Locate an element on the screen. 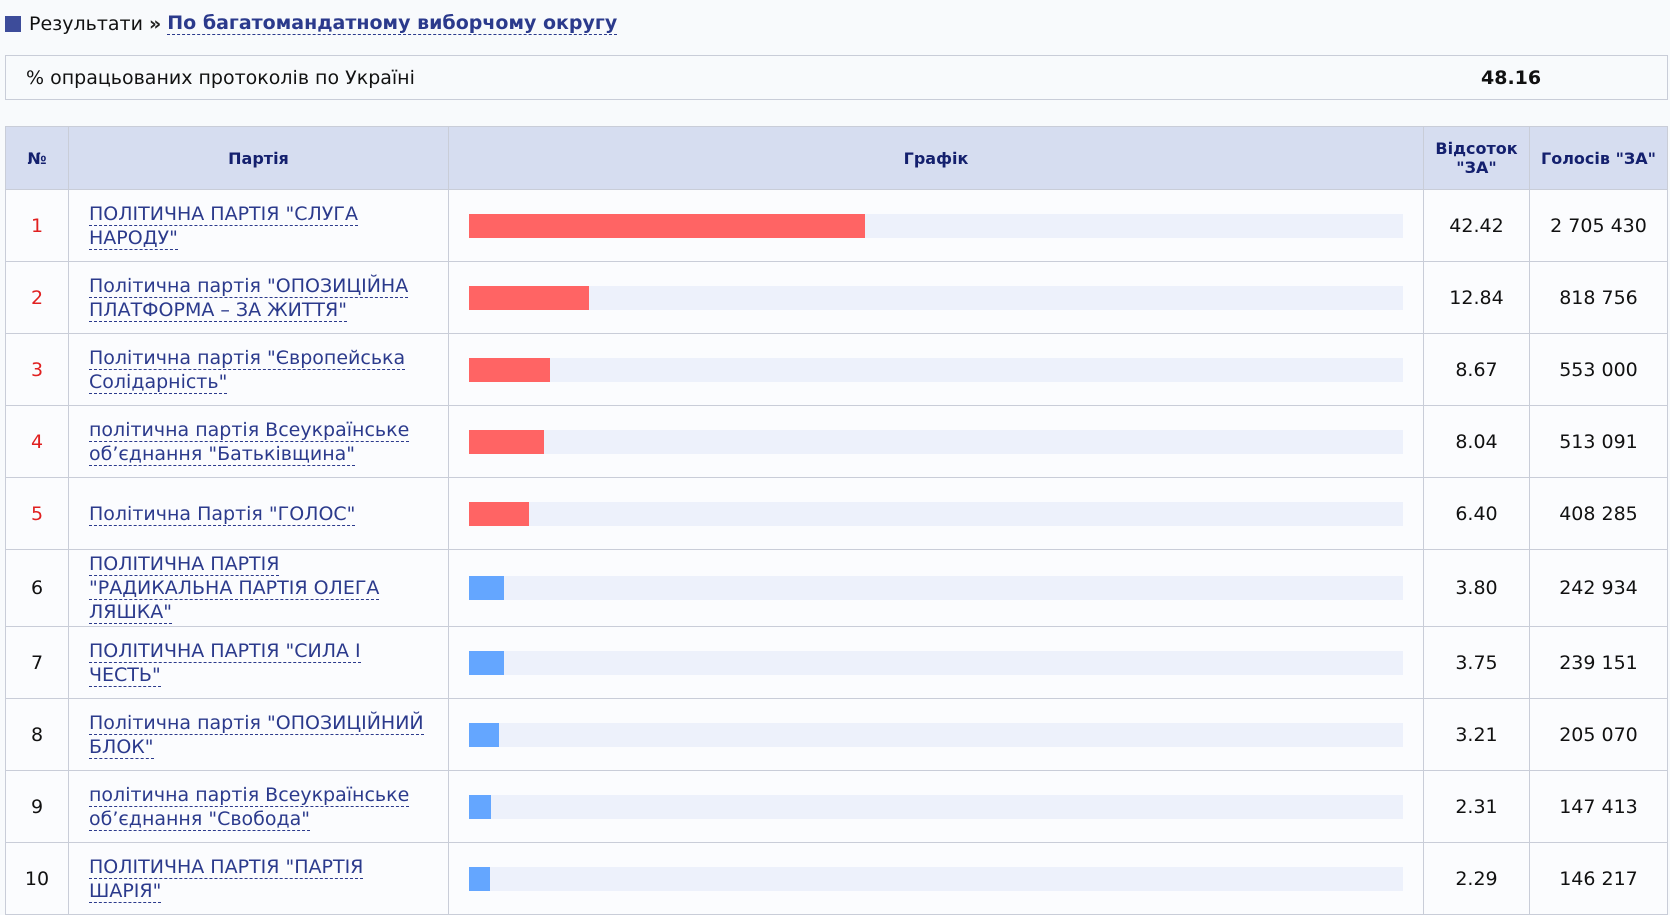  percent-cell: 3.21 is located at coordinates (1476, 734).